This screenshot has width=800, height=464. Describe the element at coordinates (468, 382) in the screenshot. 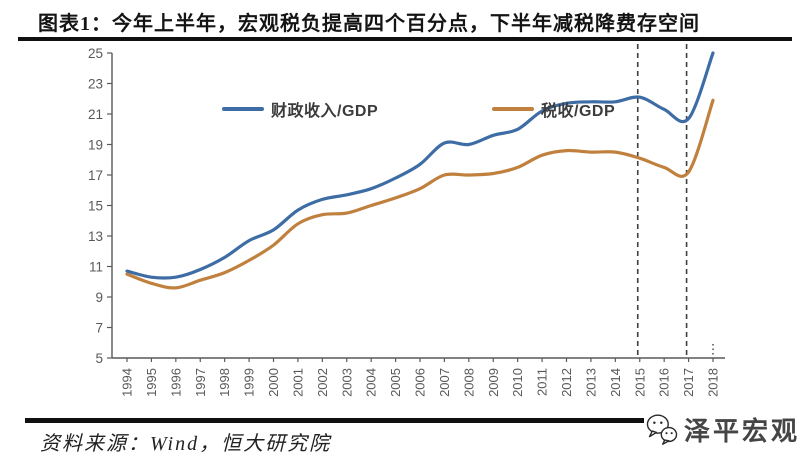

I see `x-tick-label: 2008` at that location.